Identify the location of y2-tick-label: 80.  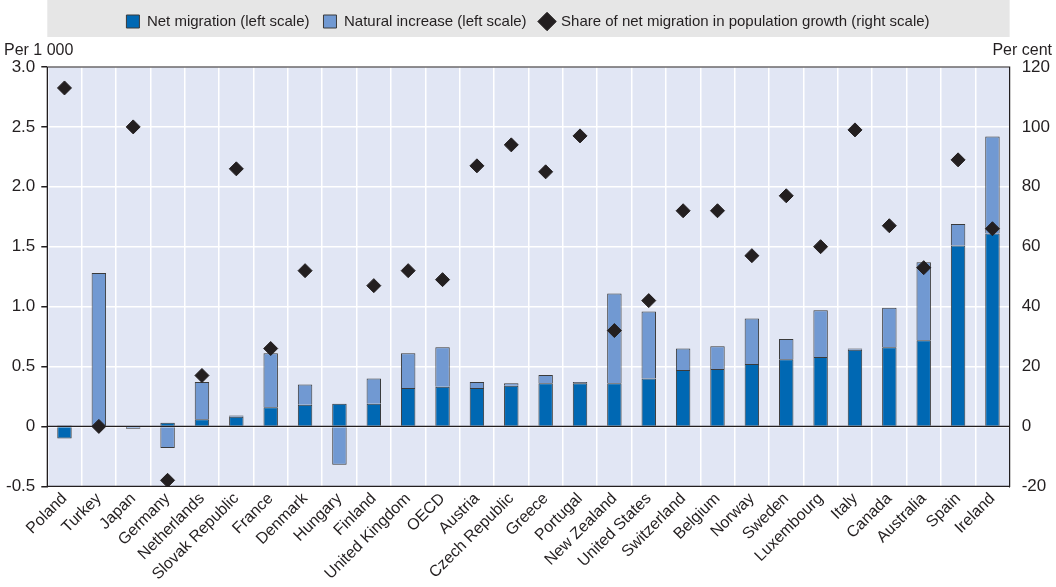
(1031, 186).